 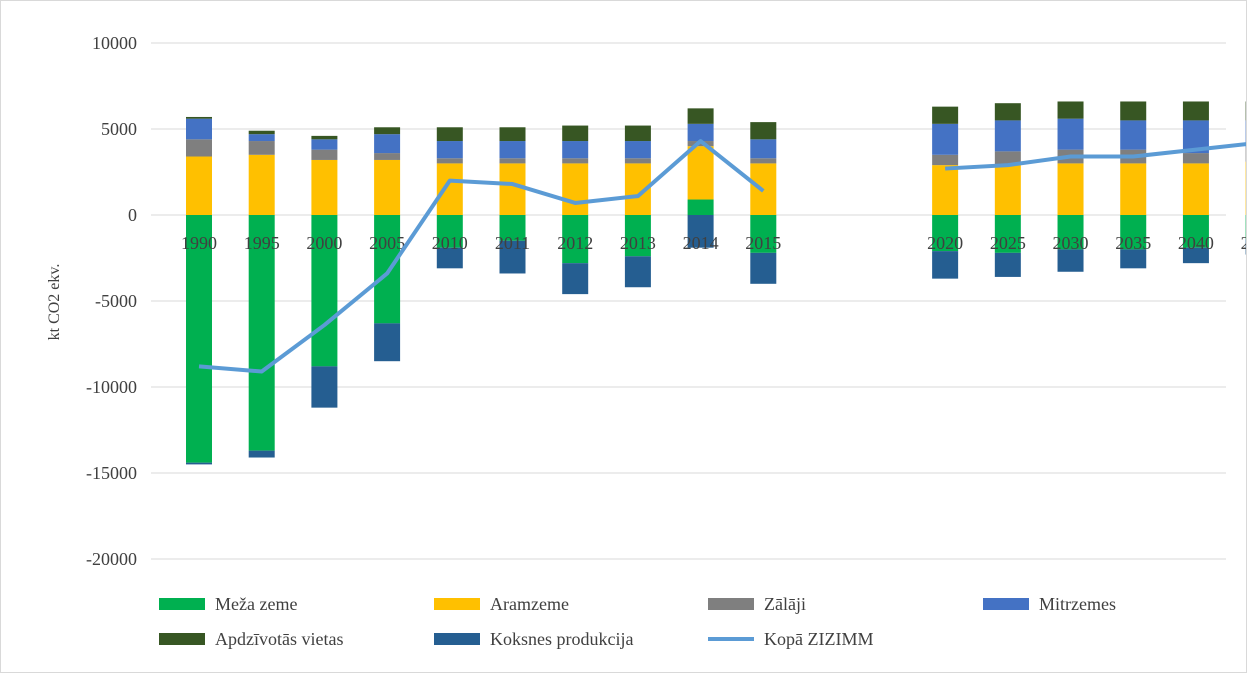 What do you see at coordinates (1071, 189) in the screenshot?
I see `bar-aramzeme-2030` at bounding box center [1071, 189].